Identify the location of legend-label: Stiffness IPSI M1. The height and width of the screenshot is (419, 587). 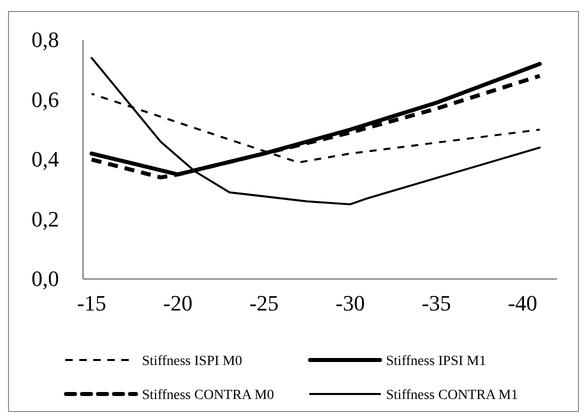
(436, 361).